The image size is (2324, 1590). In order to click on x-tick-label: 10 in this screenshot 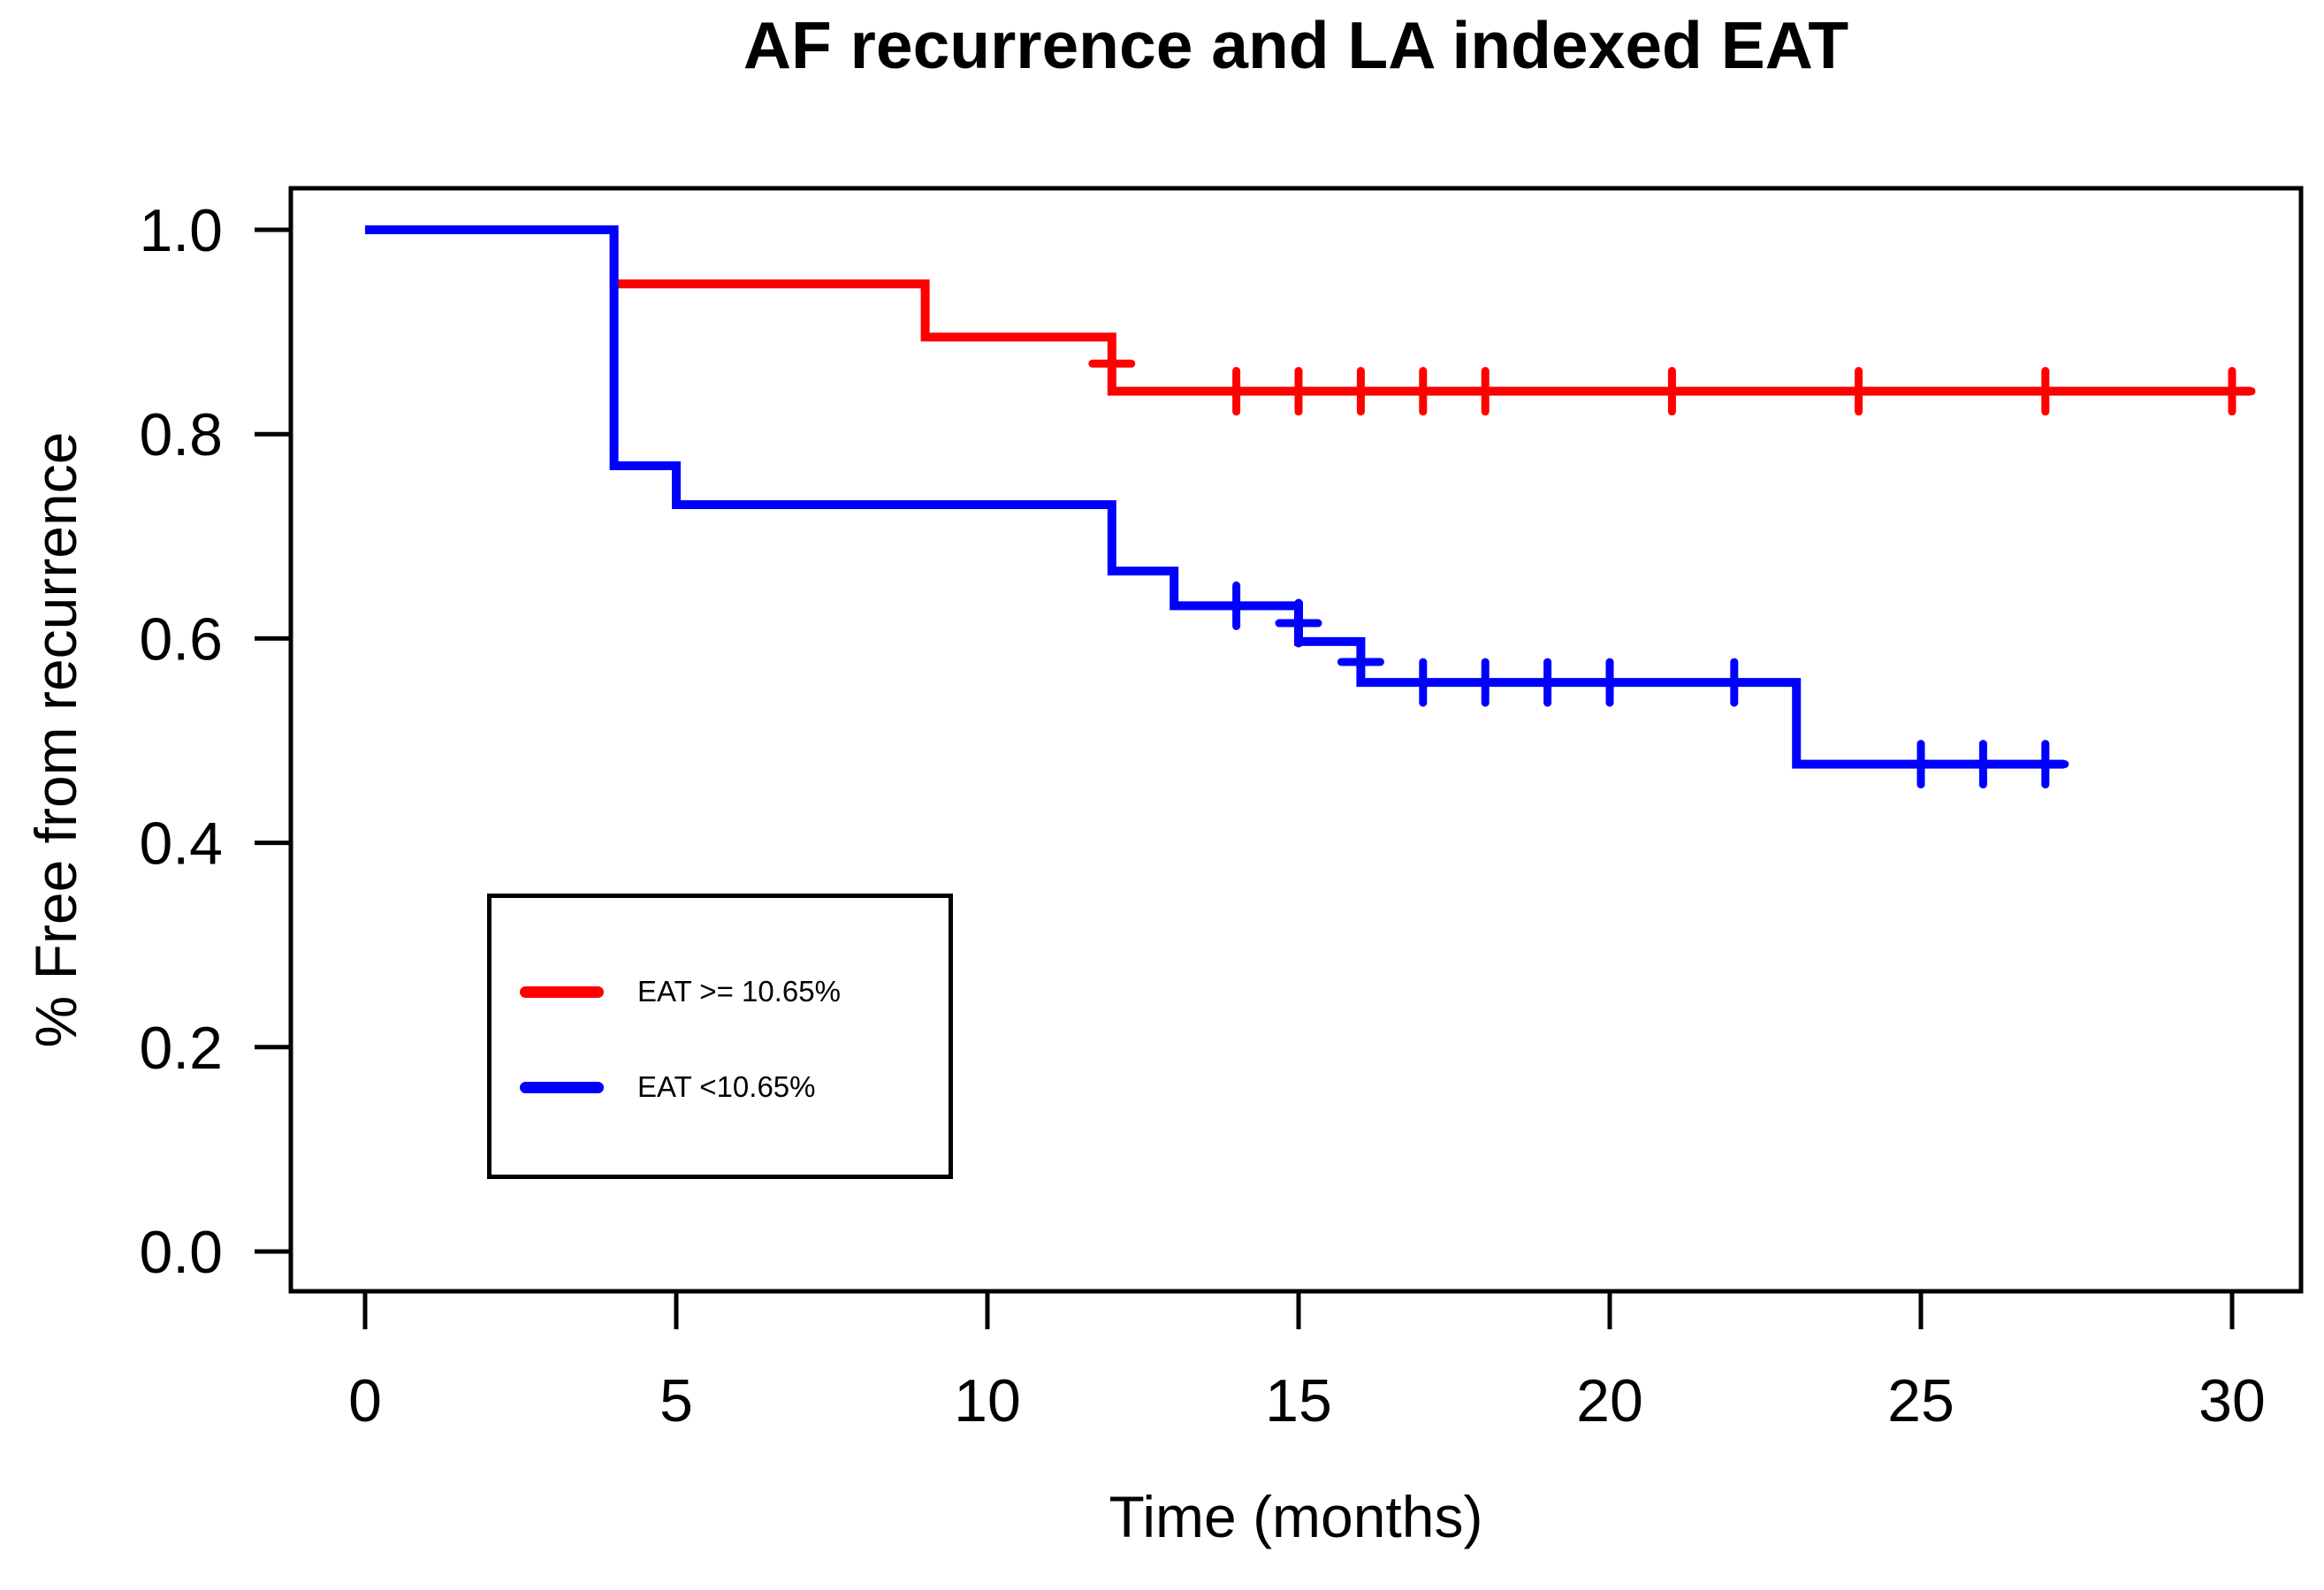, I will do `click(987, 1400)`.